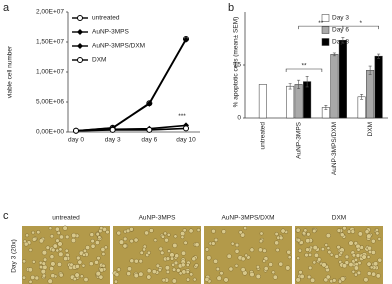  Describe the element at coordinates (339, 218) in the screenshot. I see `column-label: DXM` at that location.